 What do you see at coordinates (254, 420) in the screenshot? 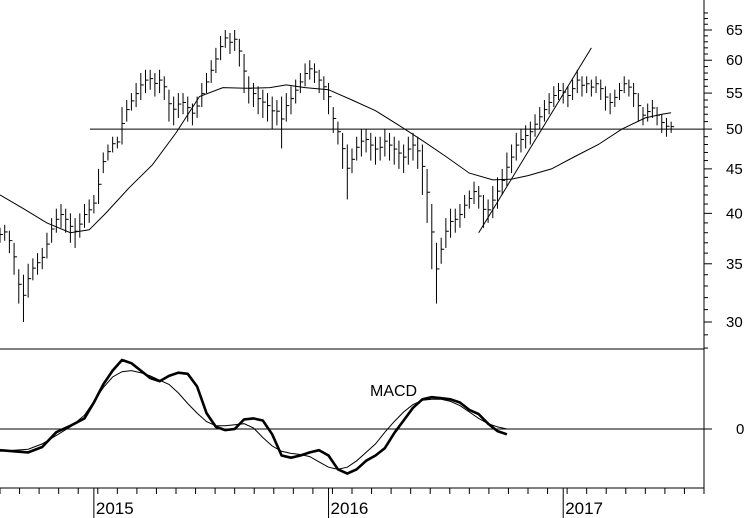
I see `signal-line` at bounding box center [254, 420].